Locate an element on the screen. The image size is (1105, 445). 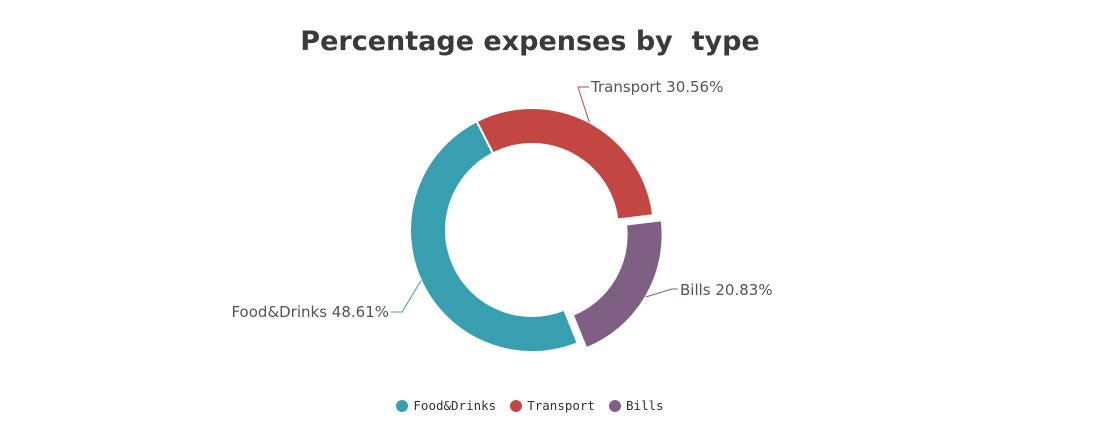
legend-item-food-drinks: Food&Drinks is located at coordinates (446, 405).